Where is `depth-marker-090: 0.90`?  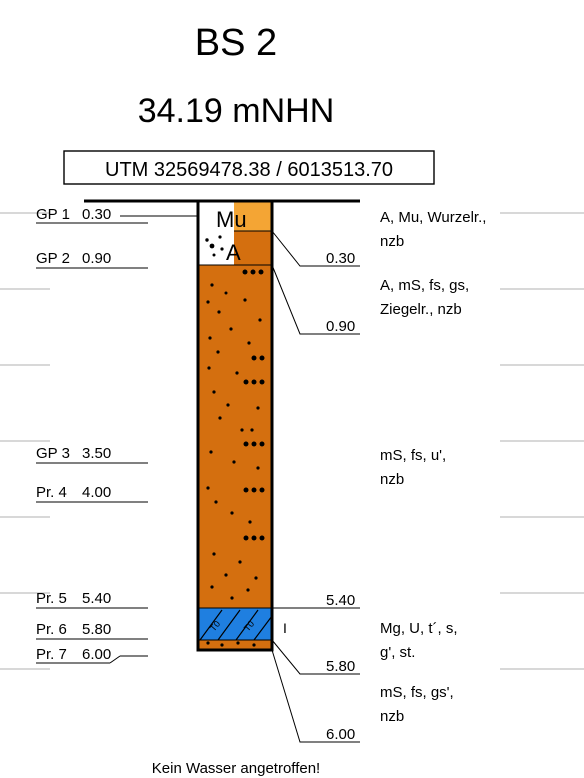
depth-marker-090: 0.90 is located at coordinates (315, 299).